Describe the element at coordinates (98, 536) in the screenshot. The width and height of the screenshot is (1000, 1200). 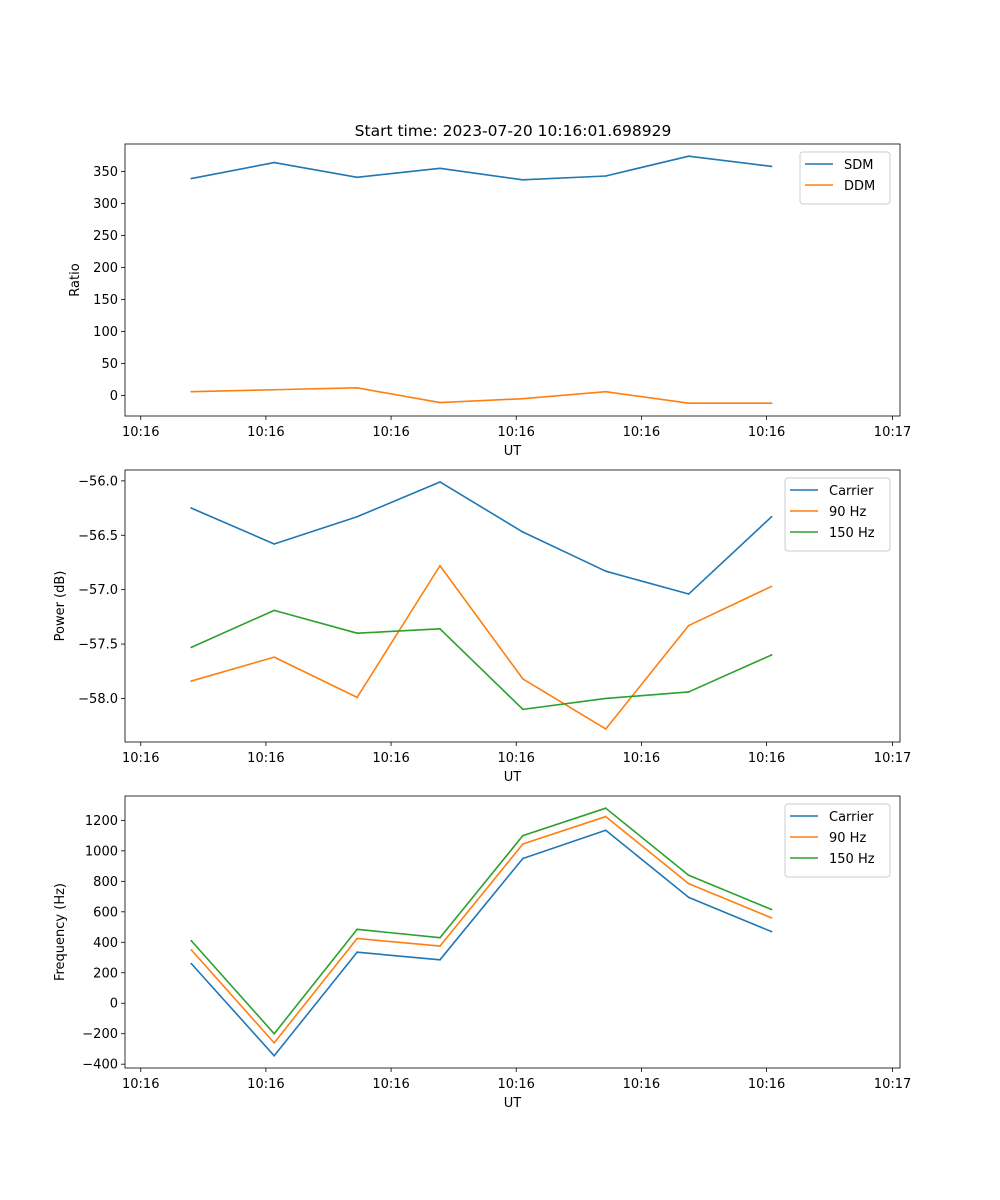
I see `y-tick-label: −56.5` at that location.